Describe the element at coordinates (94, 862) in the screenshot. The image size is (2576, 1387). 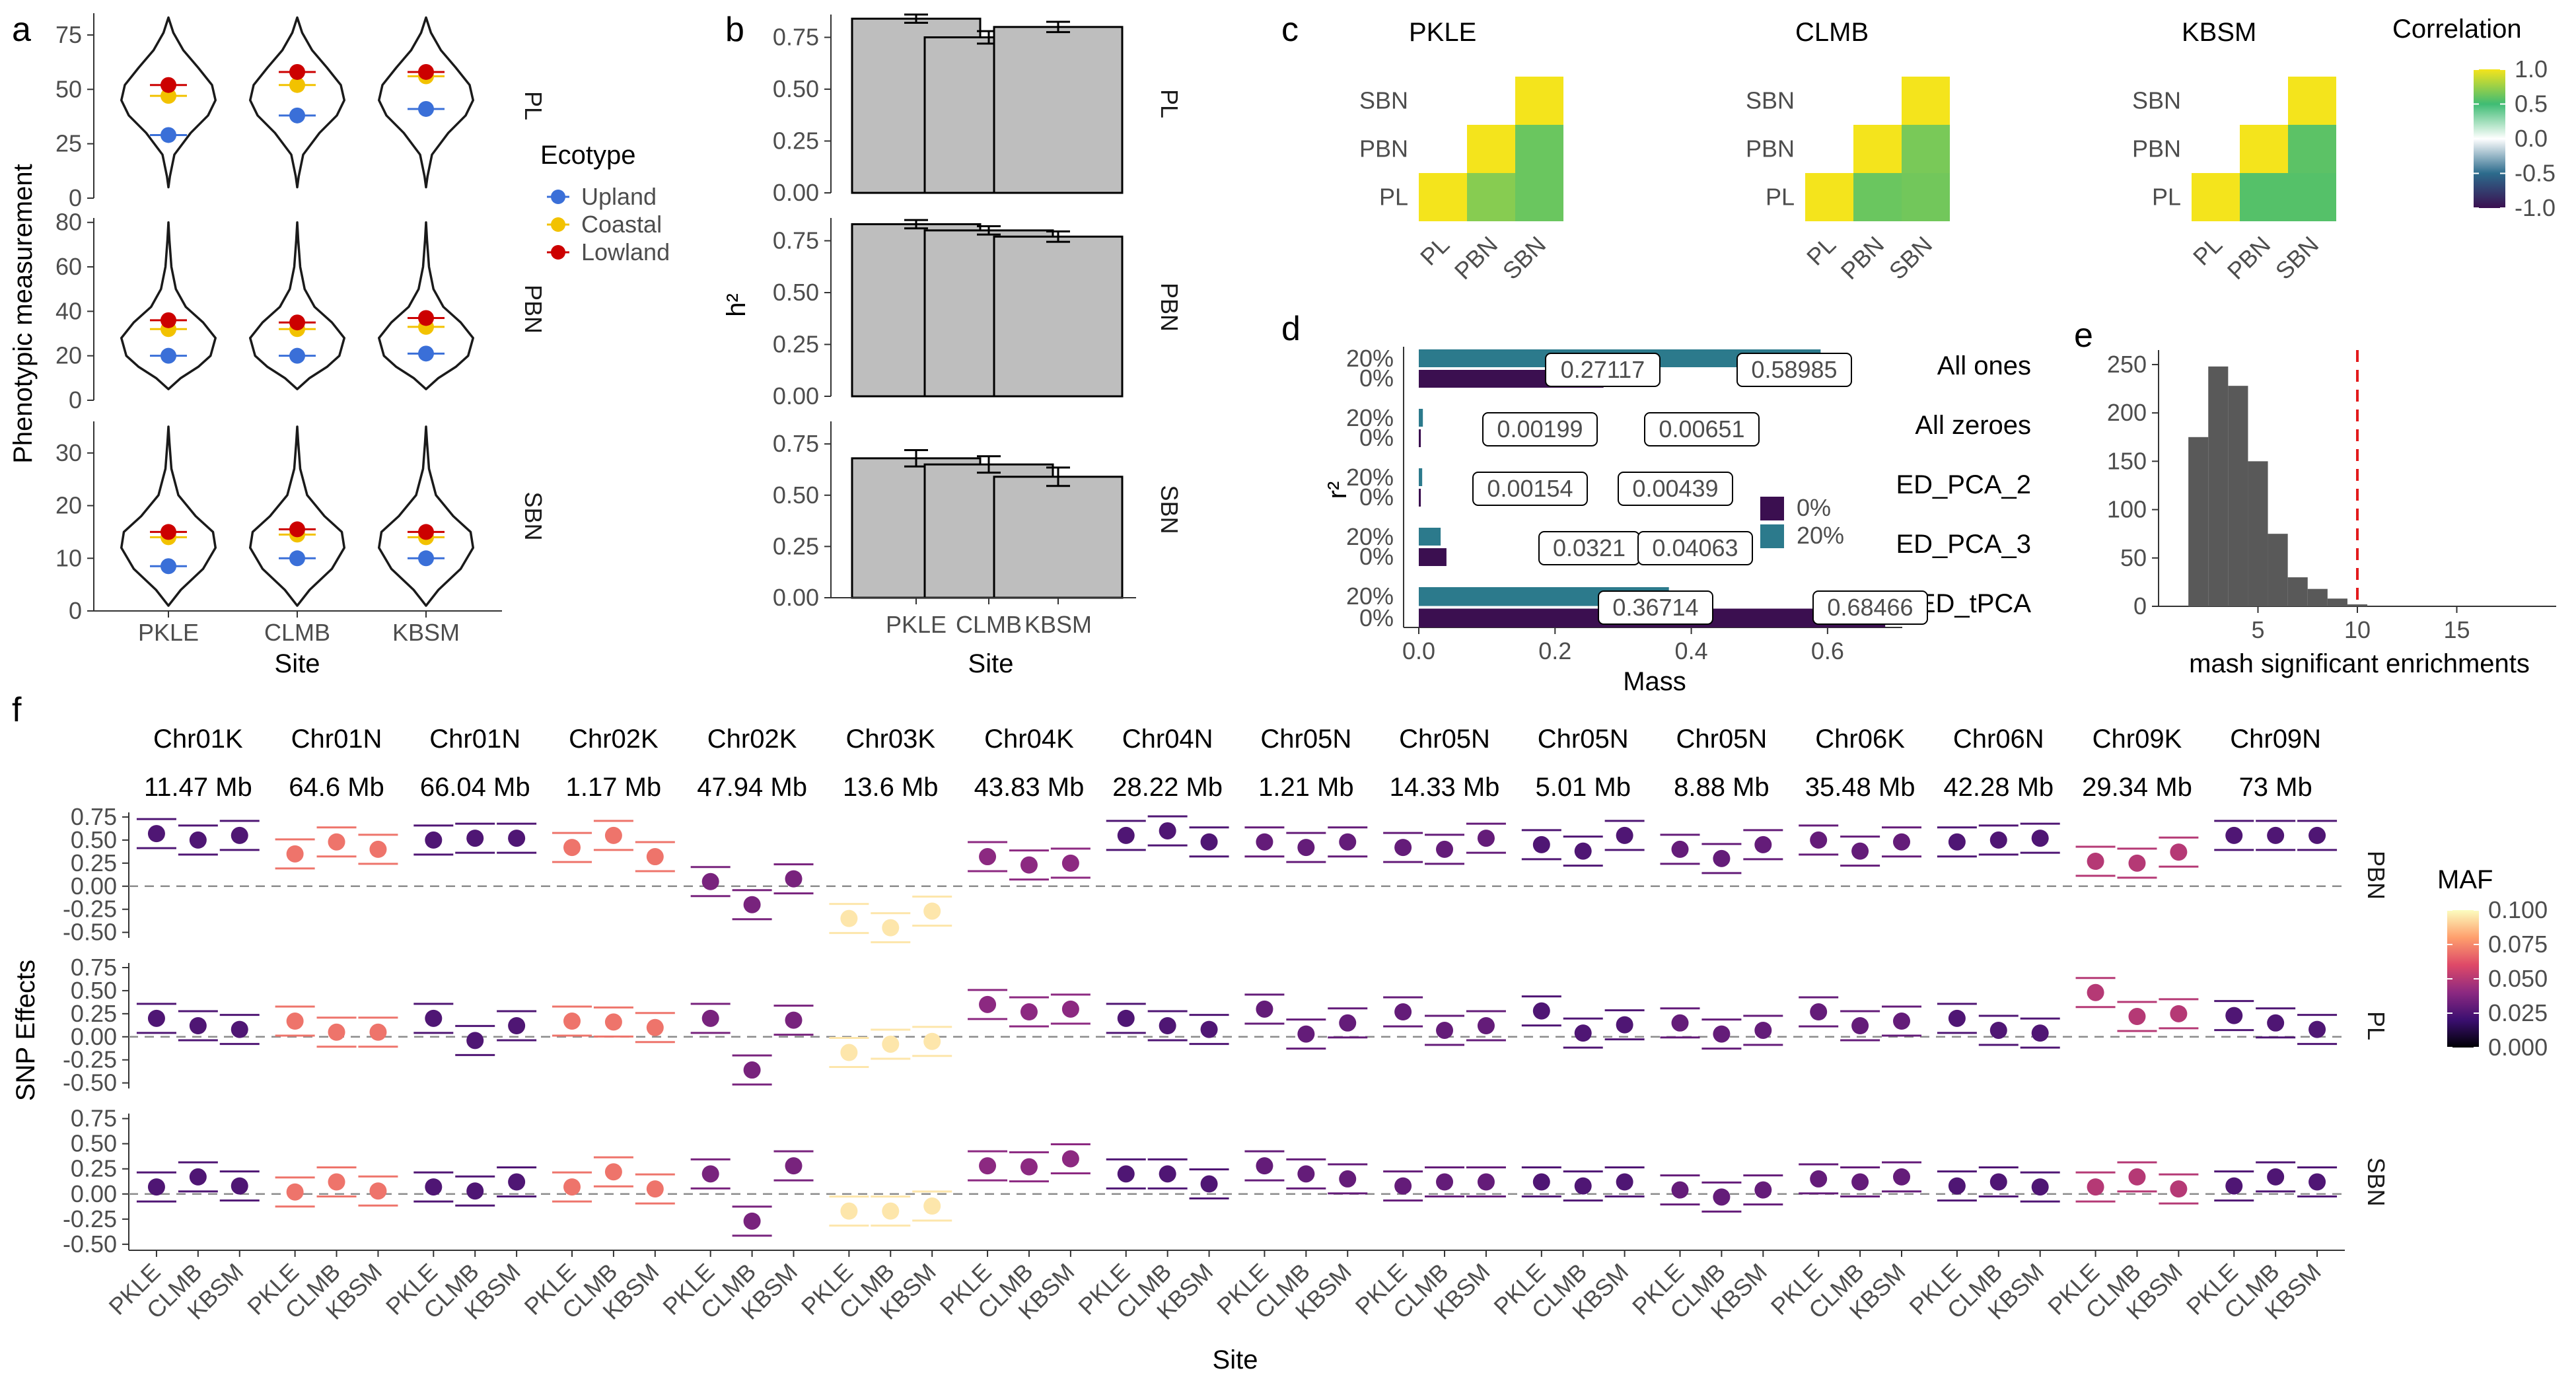
I see `y-tick-label: 0.25` at that location.